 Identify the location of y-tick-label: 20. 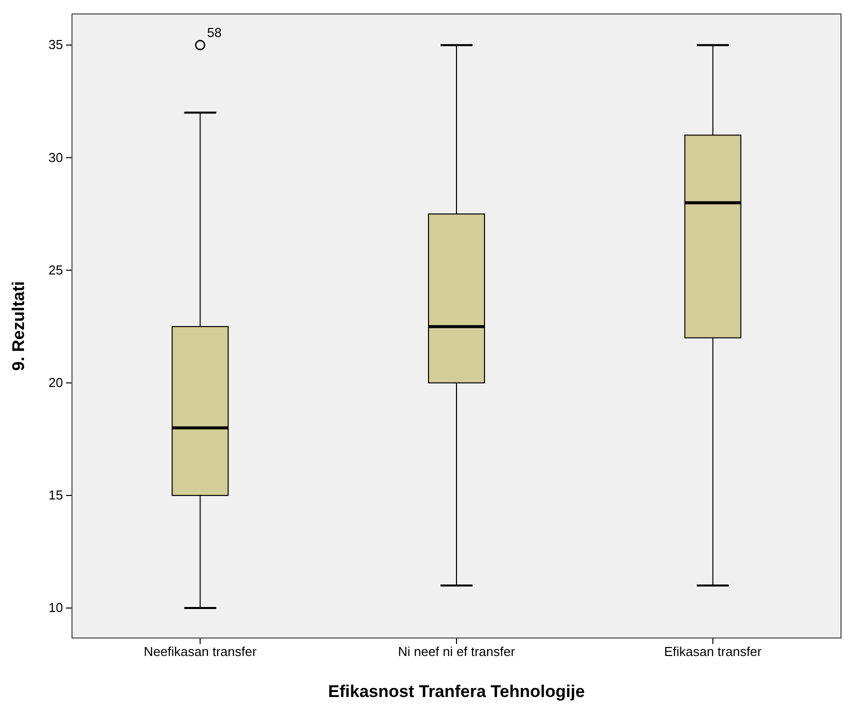
(55, 382).